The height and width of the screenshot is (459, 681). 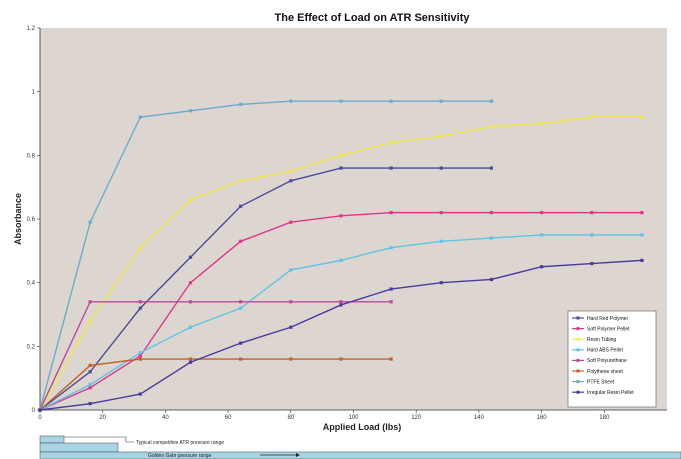 I want to click on y-tick-label: 0.6, so click(x=31, y=220).